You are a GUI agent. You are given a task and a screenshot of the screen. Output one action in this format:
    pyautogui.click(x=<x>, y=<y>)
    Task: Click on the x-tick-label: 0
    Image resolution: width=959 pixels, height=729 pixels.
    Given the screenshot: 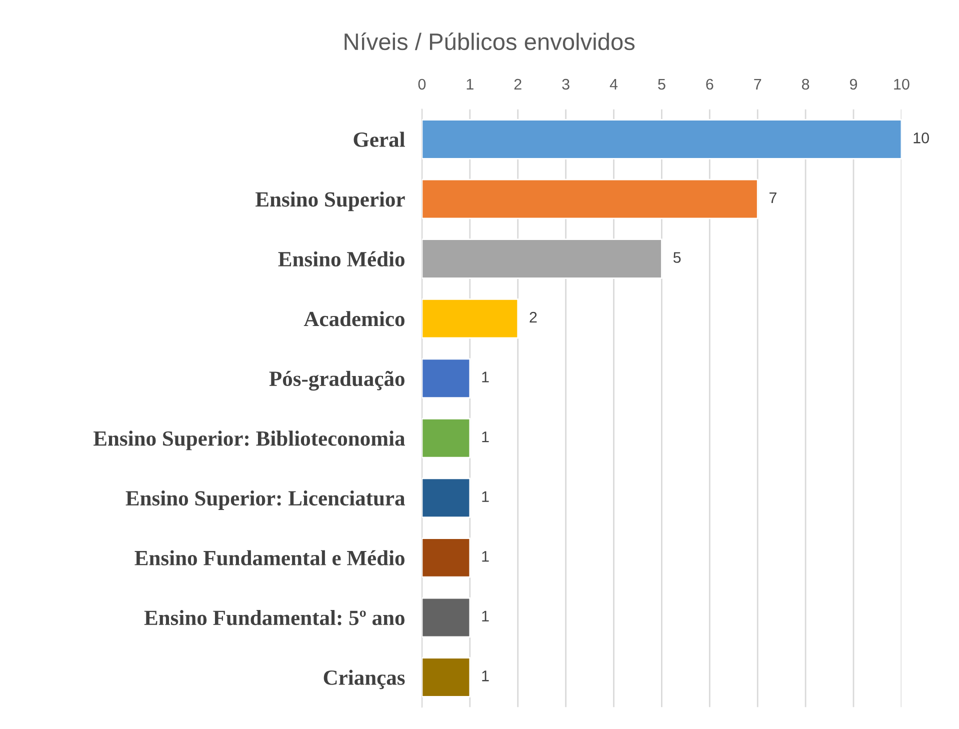 What is the action you would take?
    pyautogui.click(x=422, y=84)
    